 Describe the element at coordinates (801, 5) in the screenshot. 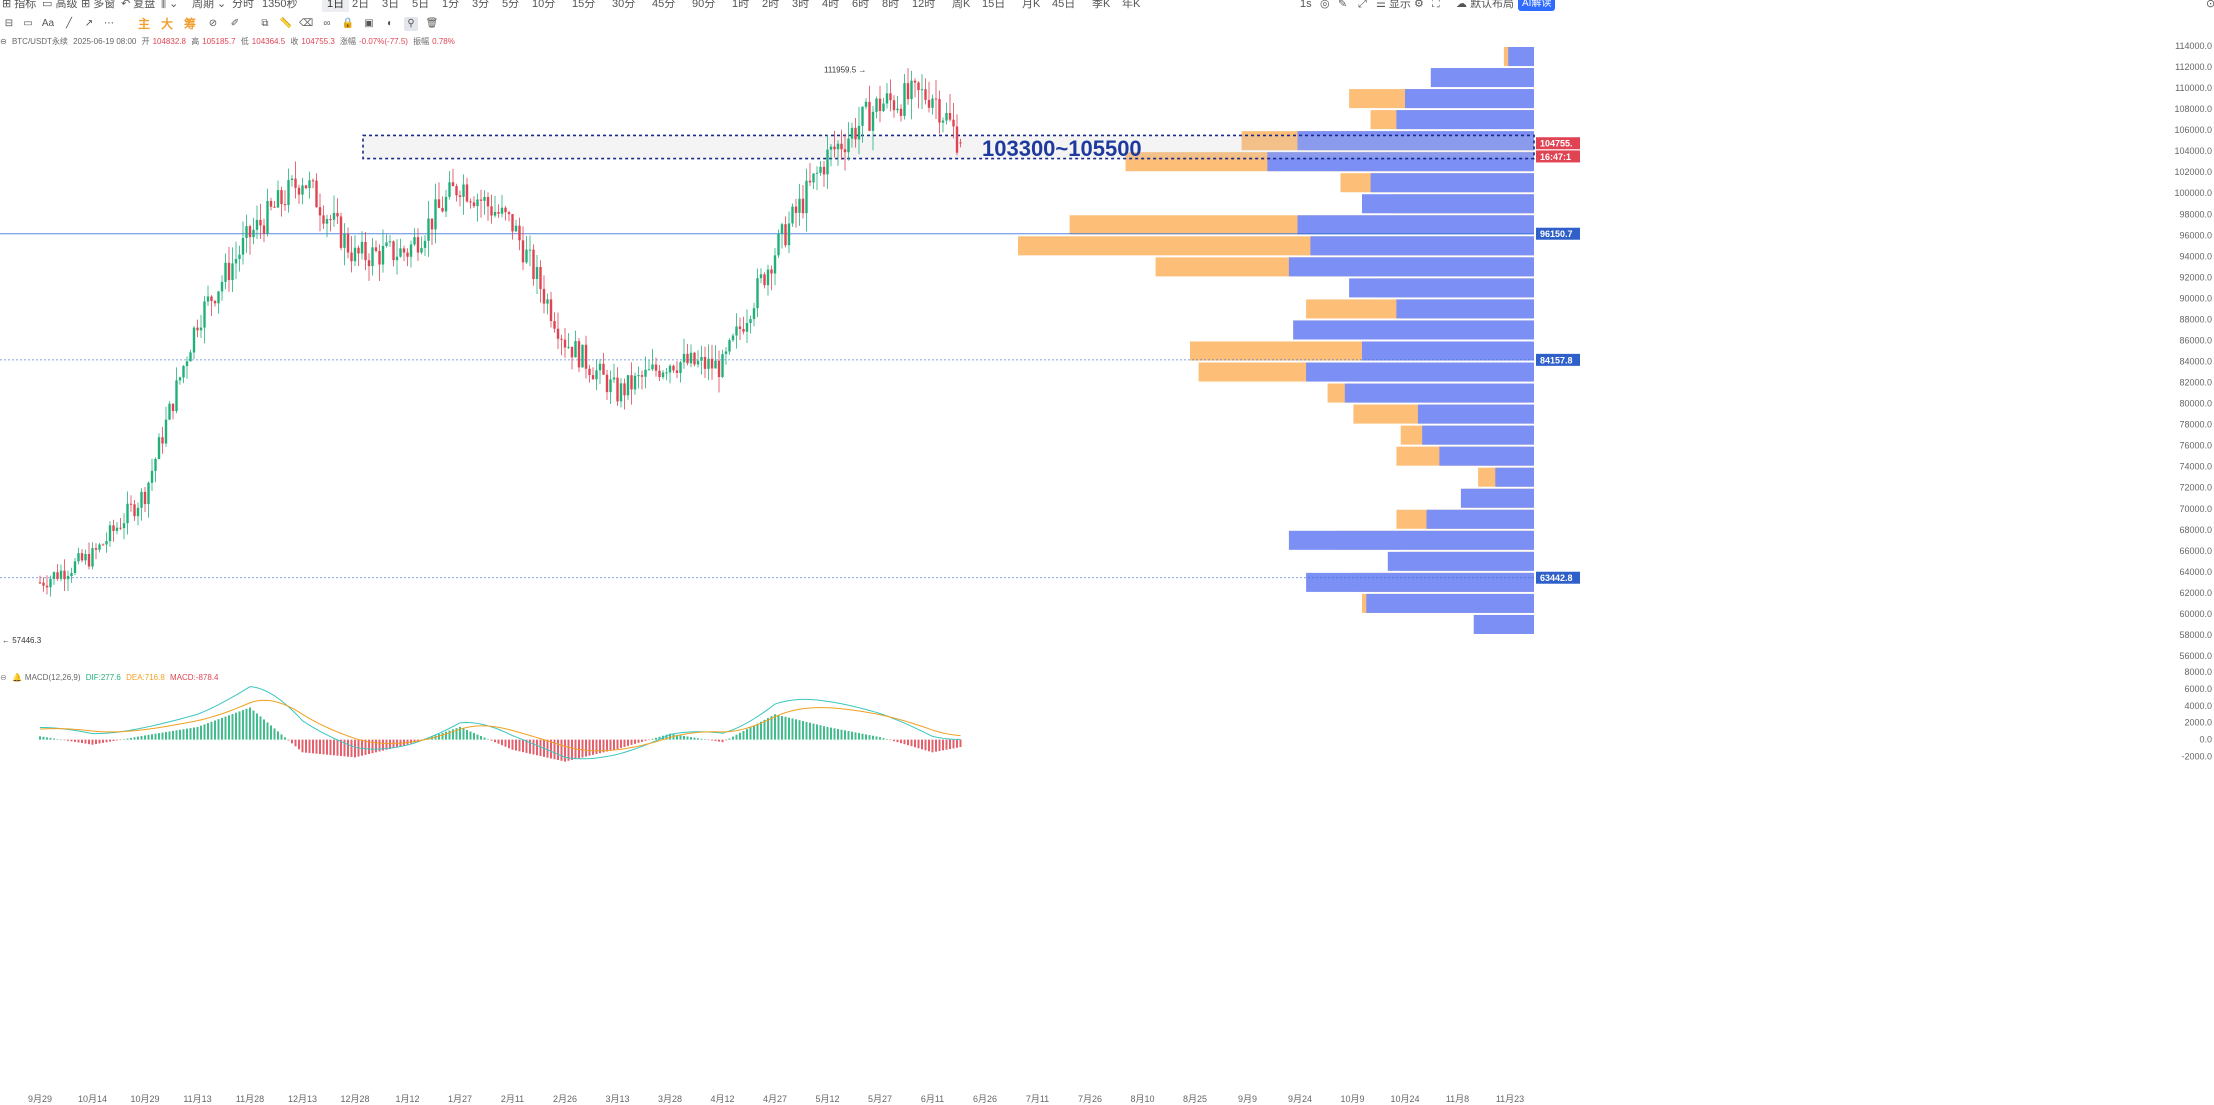

I see `period-16: 3时` at that location.